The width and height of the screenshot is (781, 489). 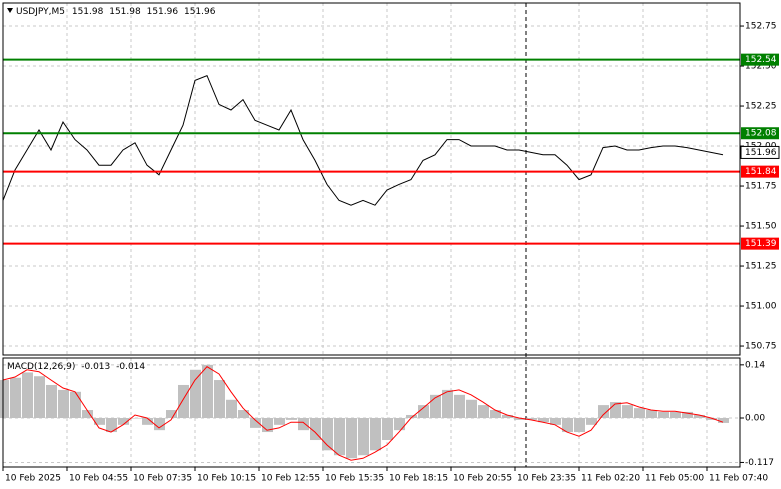 What do you see at coordinates (761, 27) in the screenshot?
I see `y-tick-label: 152.75` at bounding box center [761, 27].